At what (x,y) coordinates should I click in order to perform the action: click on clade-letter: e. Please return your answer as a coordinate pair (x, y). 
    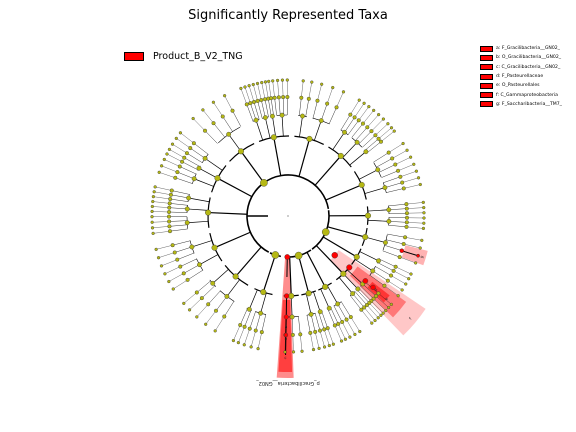
    Looking at the image, I should click on (387, 299).